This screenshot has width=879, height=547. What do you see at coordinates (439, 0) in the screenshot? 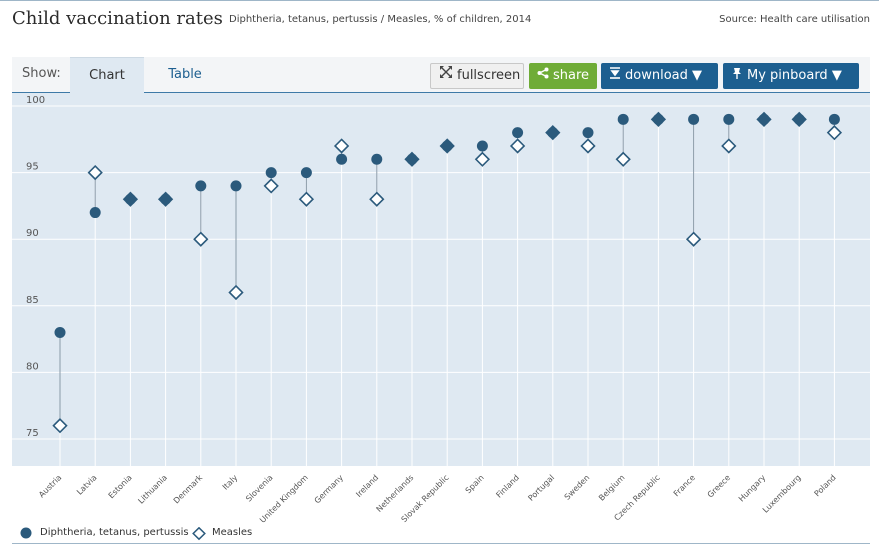
I see `top-rule` at bounding box center [439, 0].